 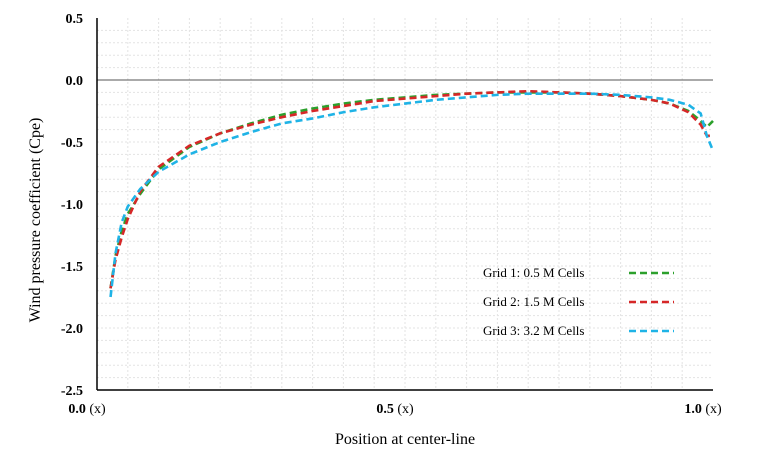 I want to click on legend-label-grid-1: Grid 1: 0.5 M Cells, so click(x=533, y=272).